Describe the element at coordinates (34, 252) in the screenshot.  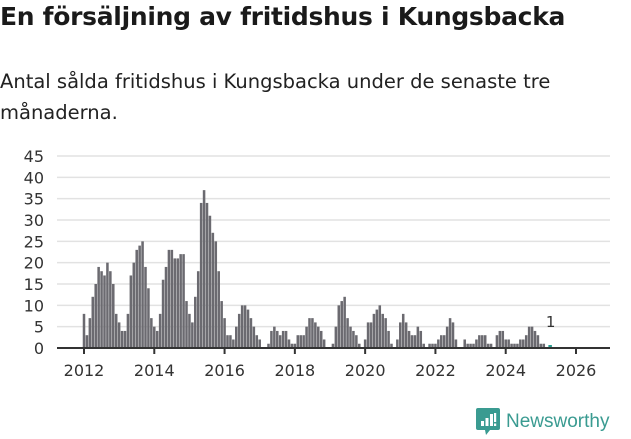
I see `y-axis-labels: 0 5 10 15 20 25 30 35 40 45` at that location.